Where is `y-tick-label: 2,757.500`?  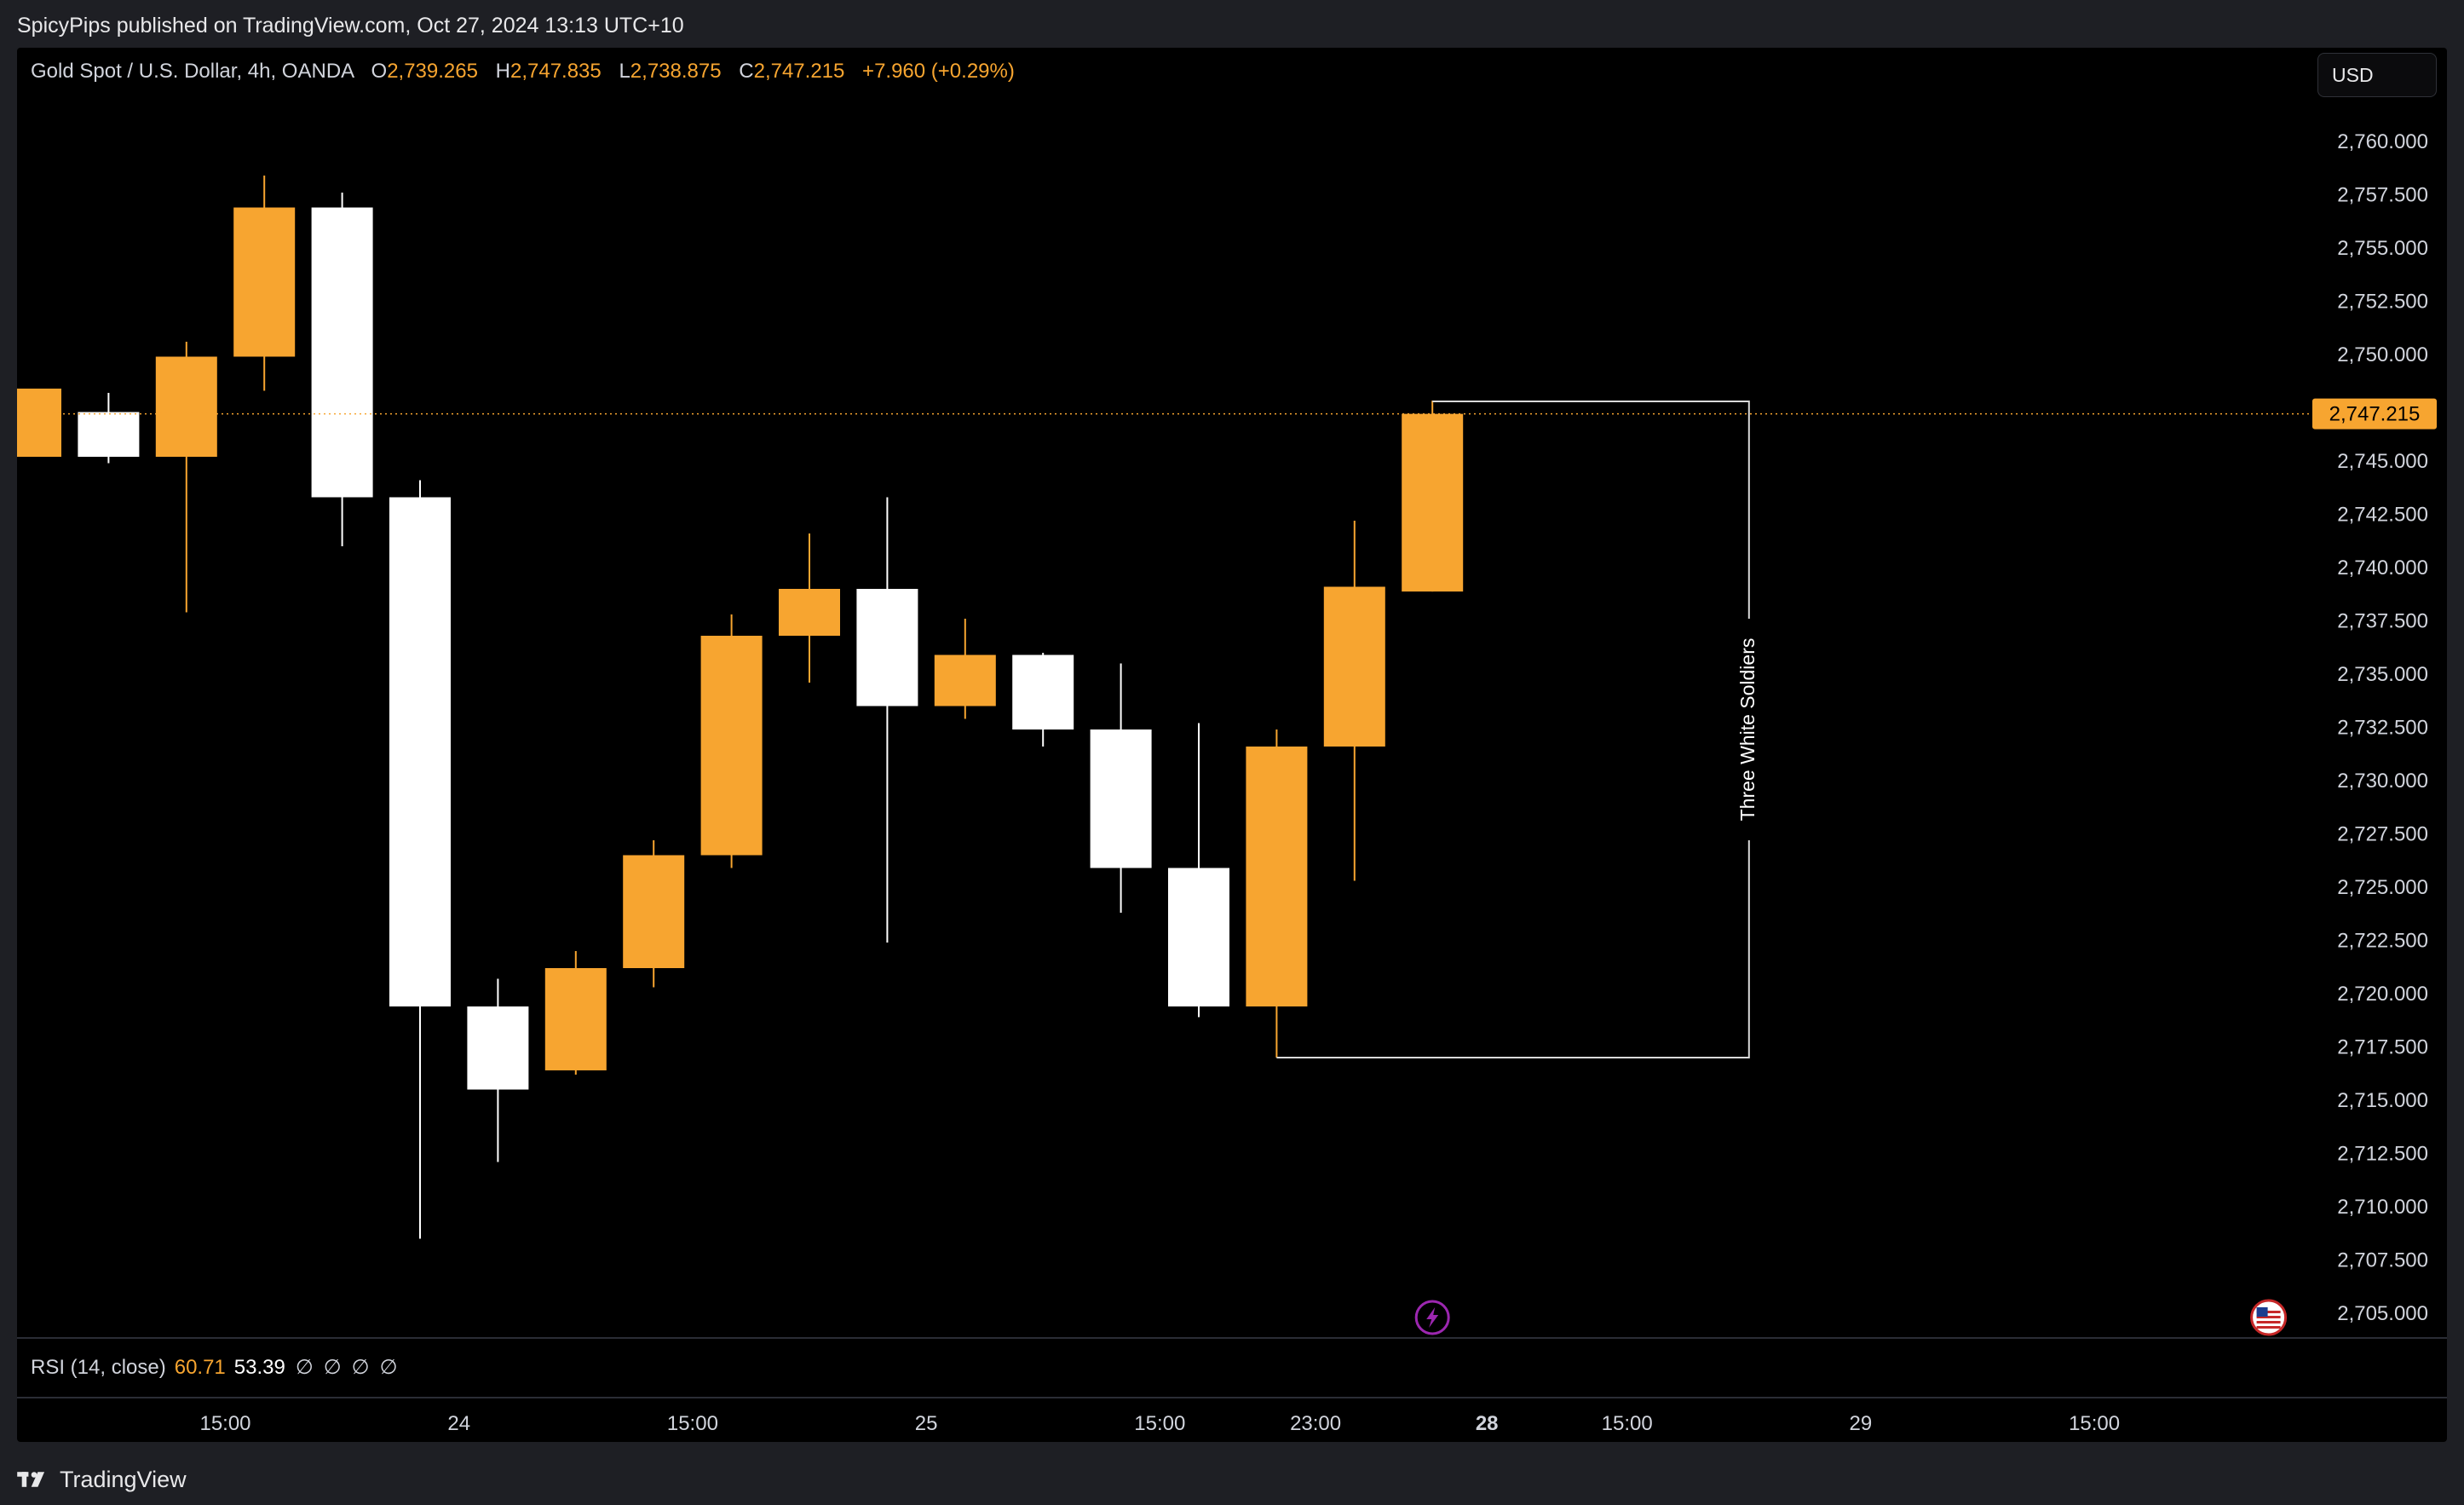 y-tick-label: 2,757.500 is located at coordinates (2382, 195).